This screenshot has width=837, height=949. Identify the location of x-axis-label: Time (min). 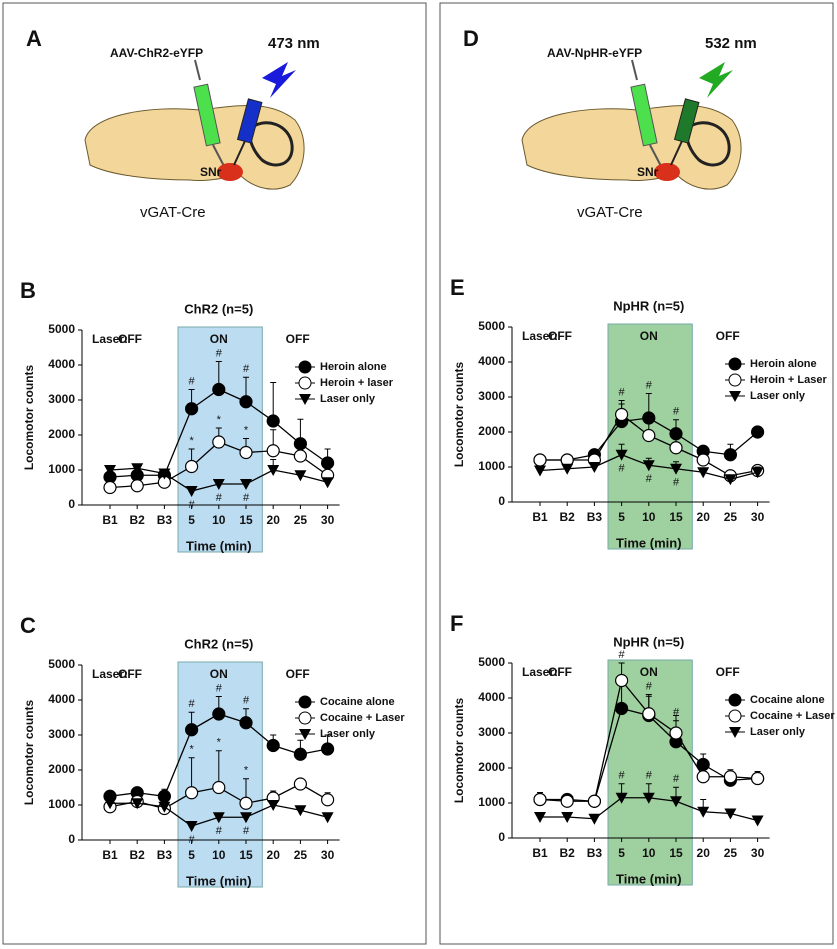
(649, 878).